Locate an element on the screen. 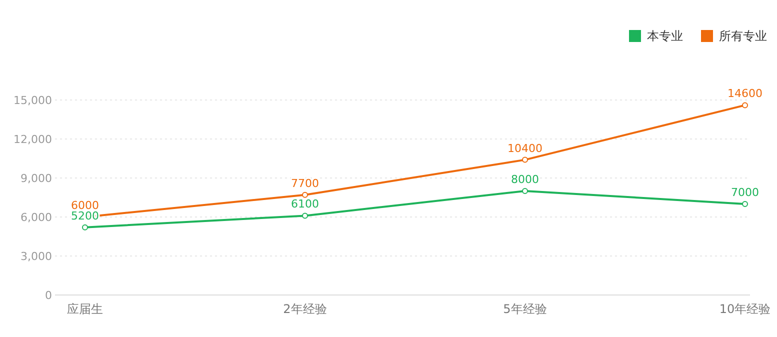 This screenshot has height=337, width=777. y-tick-label: 12,000 is located at coordinates (33, 139).